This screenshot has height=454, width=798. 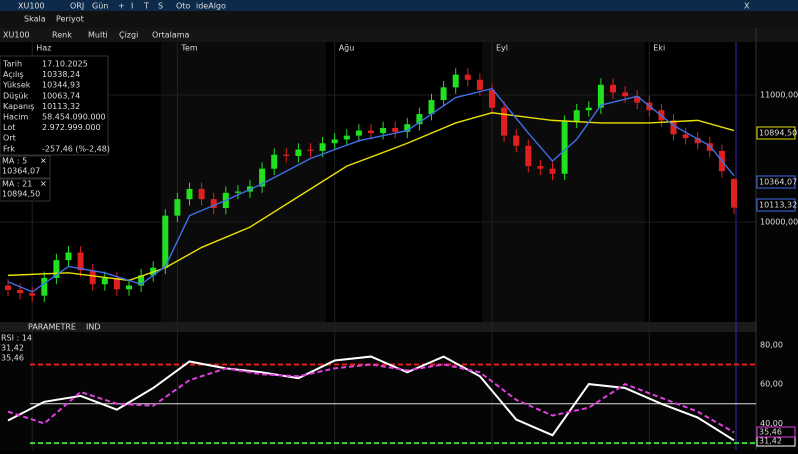 I want to click on price-box, so click(x=776, y=133).